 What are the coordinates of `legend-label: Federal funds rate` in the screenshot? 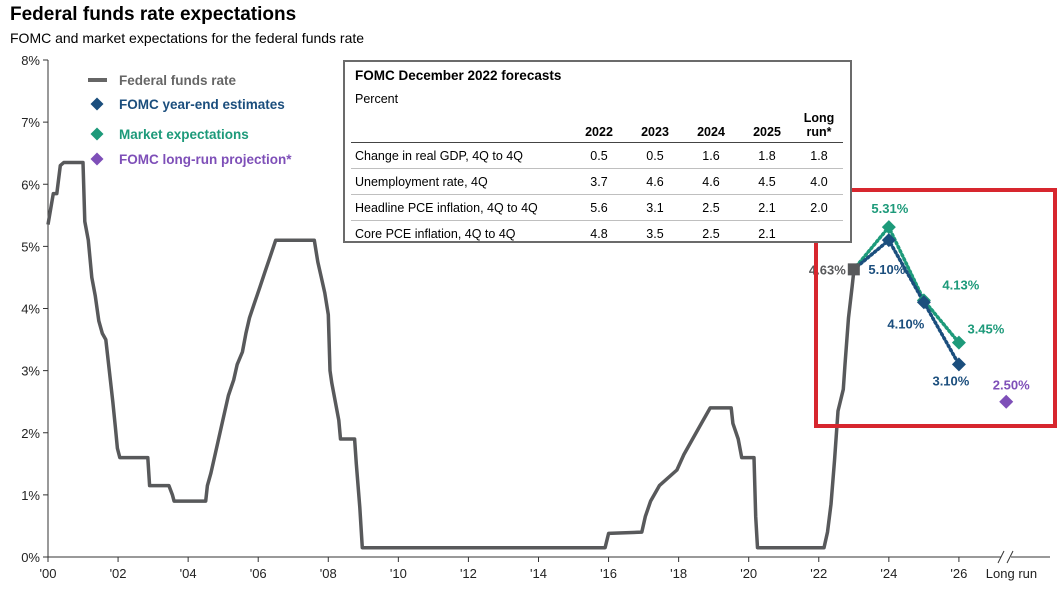 It's located at (178, 80).